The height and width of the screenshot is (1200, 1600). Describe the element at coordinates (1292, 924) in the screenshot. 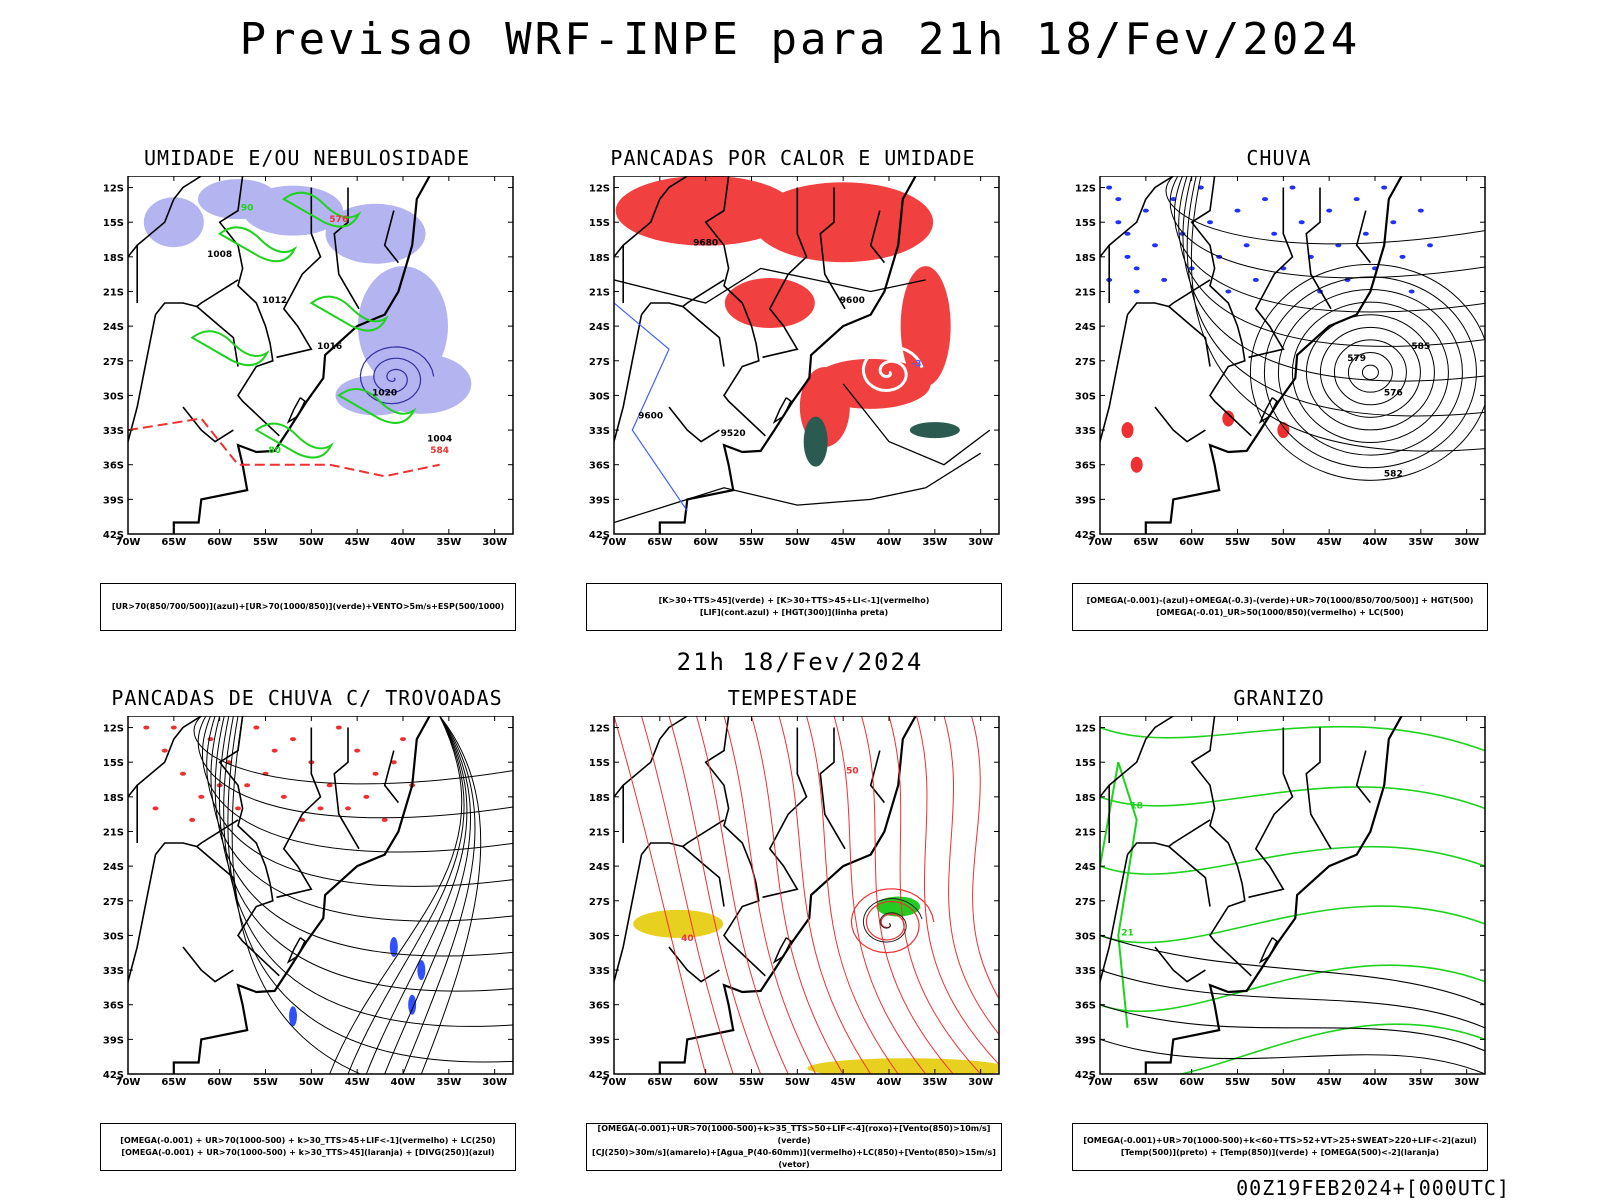

I see `temperature-850-contour` at that location.